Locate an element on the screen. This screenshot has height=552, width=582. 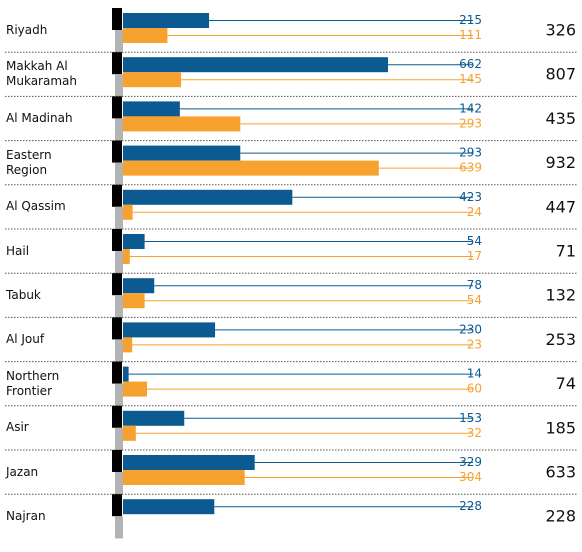
value-label: 153 is located at coordinates (470, 418).